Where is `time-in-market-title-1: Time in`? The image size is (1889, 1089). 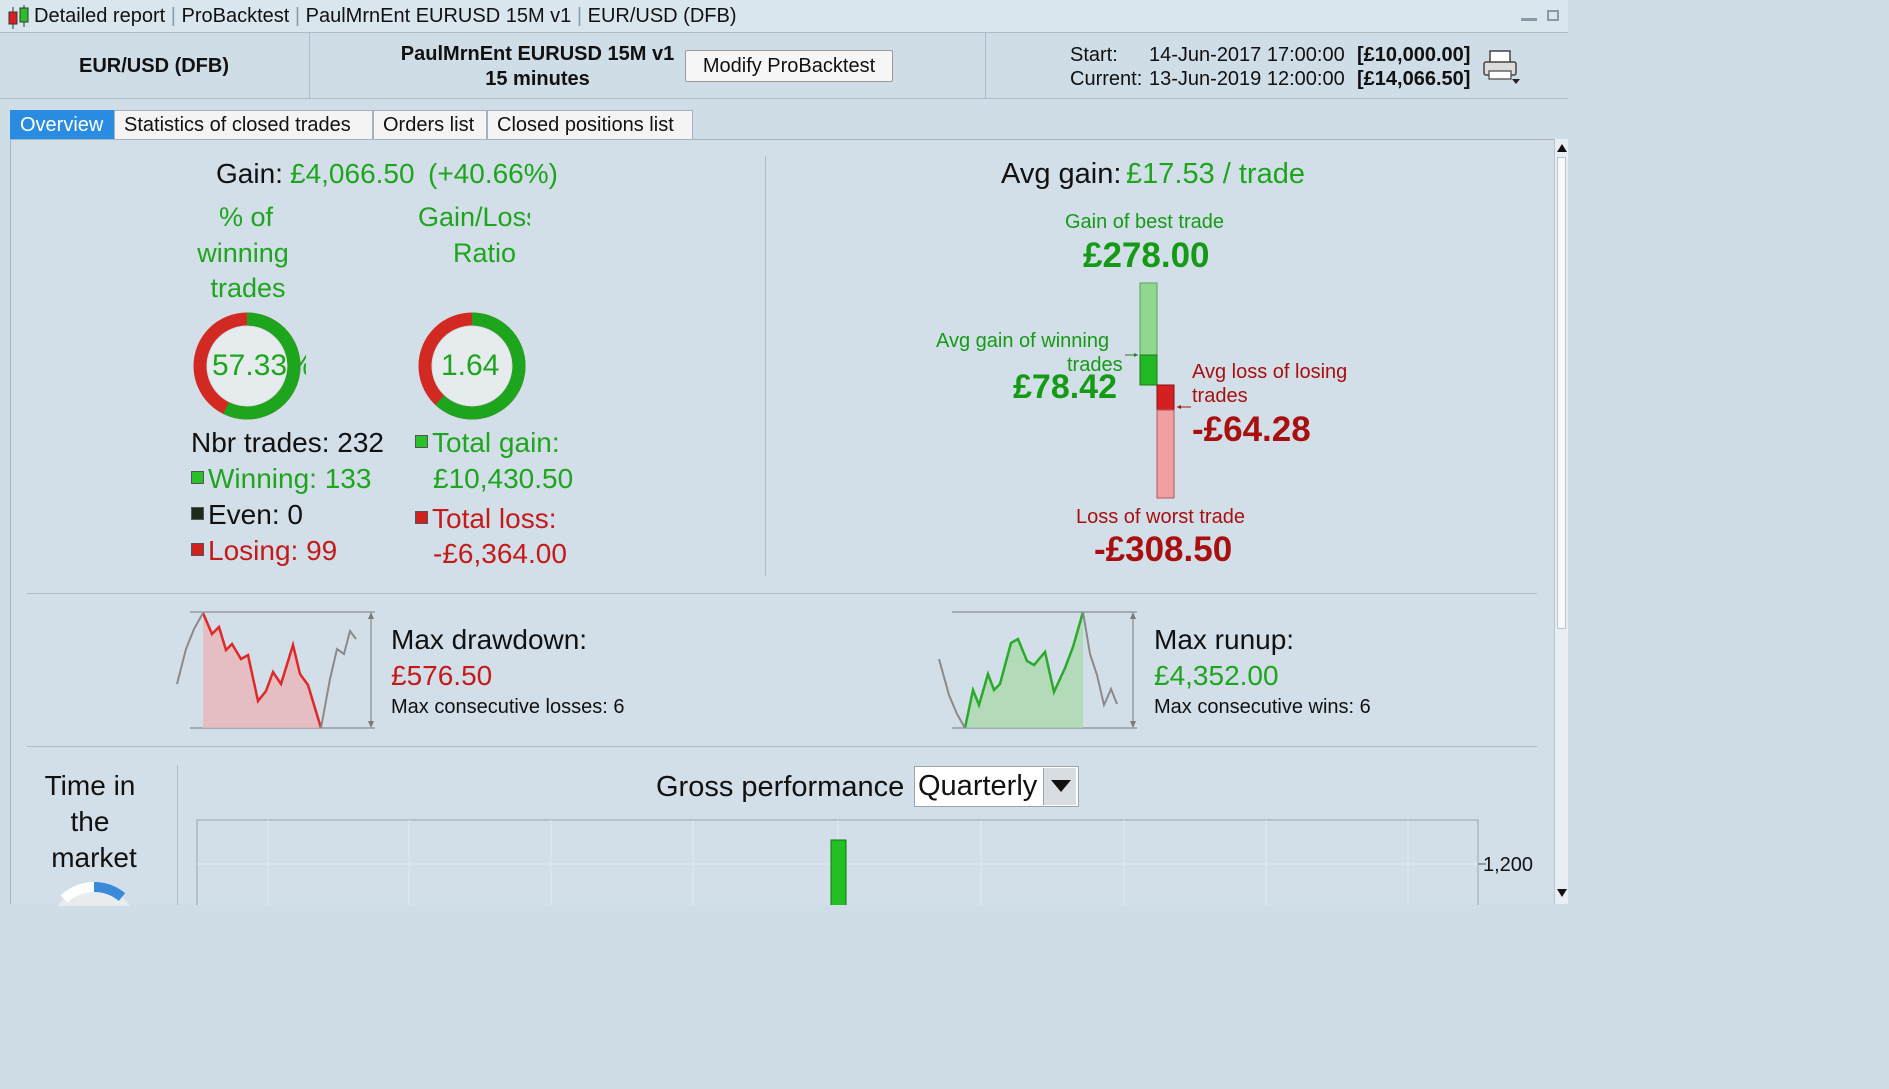
time-in-market-title-1: Time in is located at coordinates (90, 785).